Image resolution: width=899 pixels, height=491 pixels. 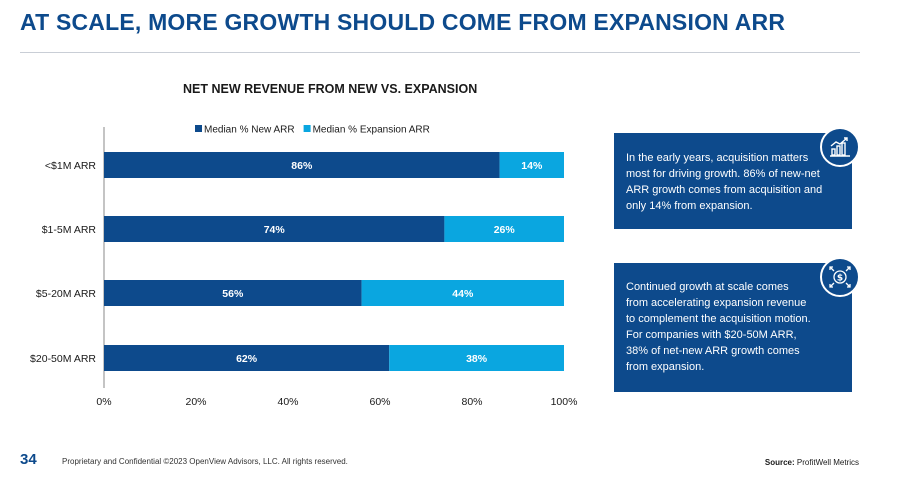 I want to click on data-label-new-arr-3: 62%, so click(x=247, y=359).